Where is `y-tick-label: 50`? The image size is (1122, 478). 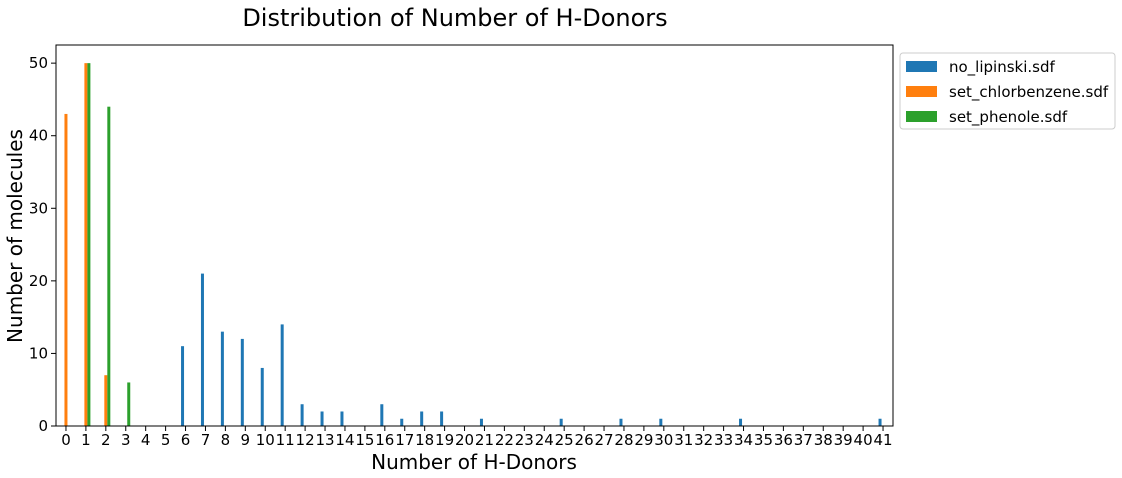
y-tick-label: 50 is located at coordinates (38, 63).